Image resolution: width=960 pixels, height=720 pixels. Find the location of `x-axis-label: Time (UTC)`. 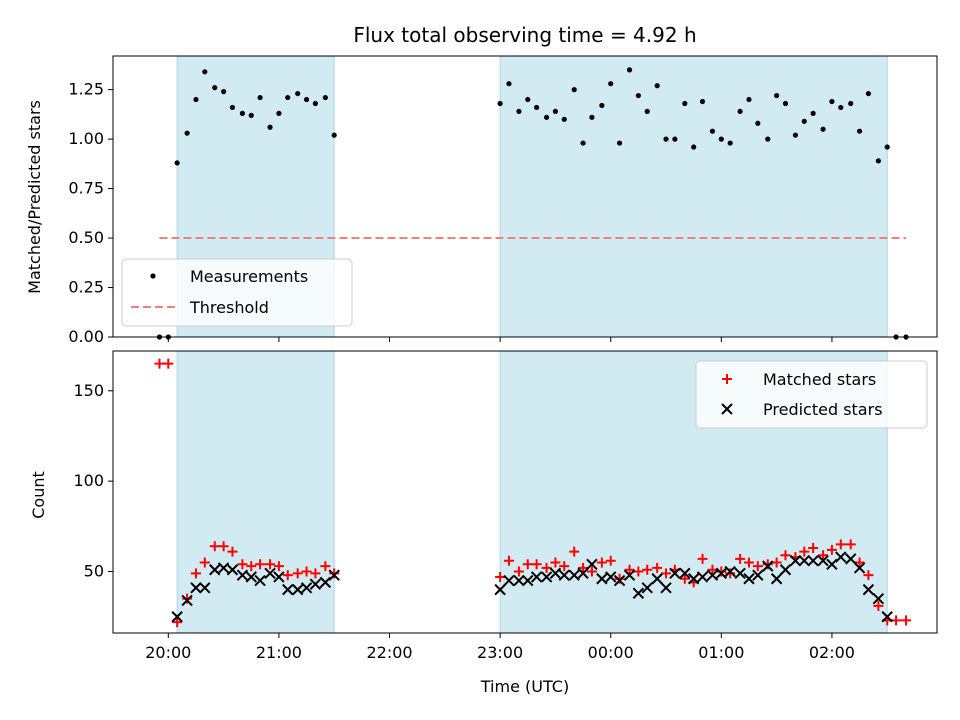

x-axis-label: Time (UTC) is located at coordinates (524, 686).